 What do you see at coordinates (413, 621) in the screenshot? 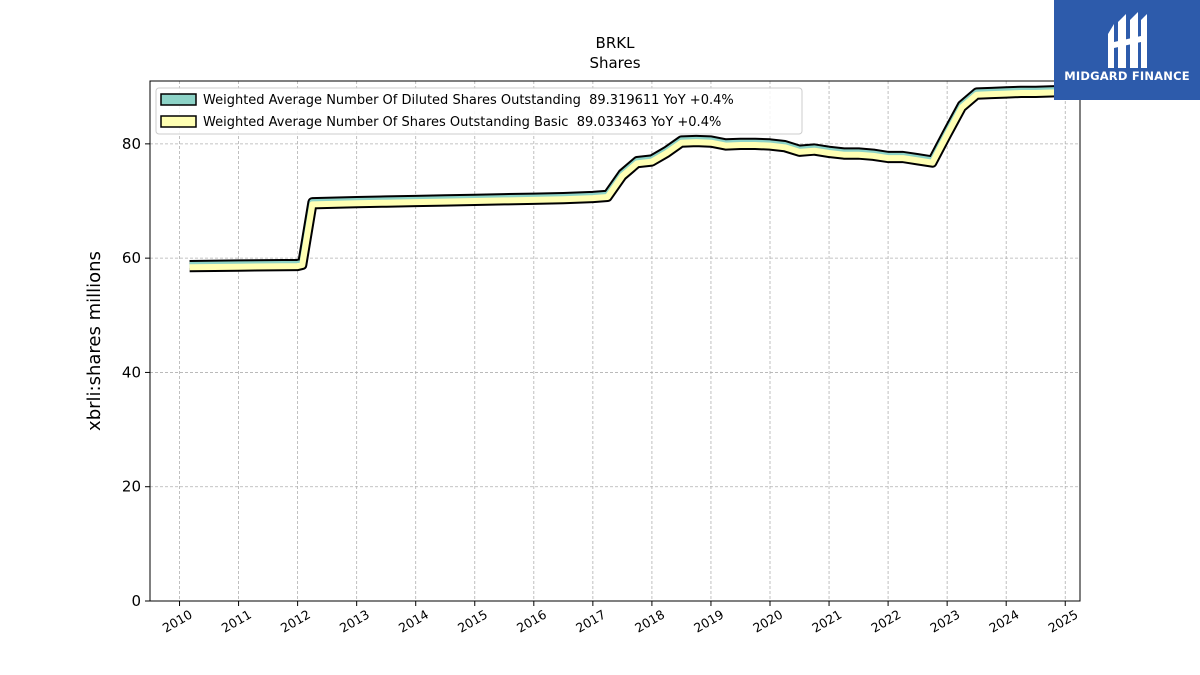
I see `x-tick-label: 2014` at bounding box center [413, 621].